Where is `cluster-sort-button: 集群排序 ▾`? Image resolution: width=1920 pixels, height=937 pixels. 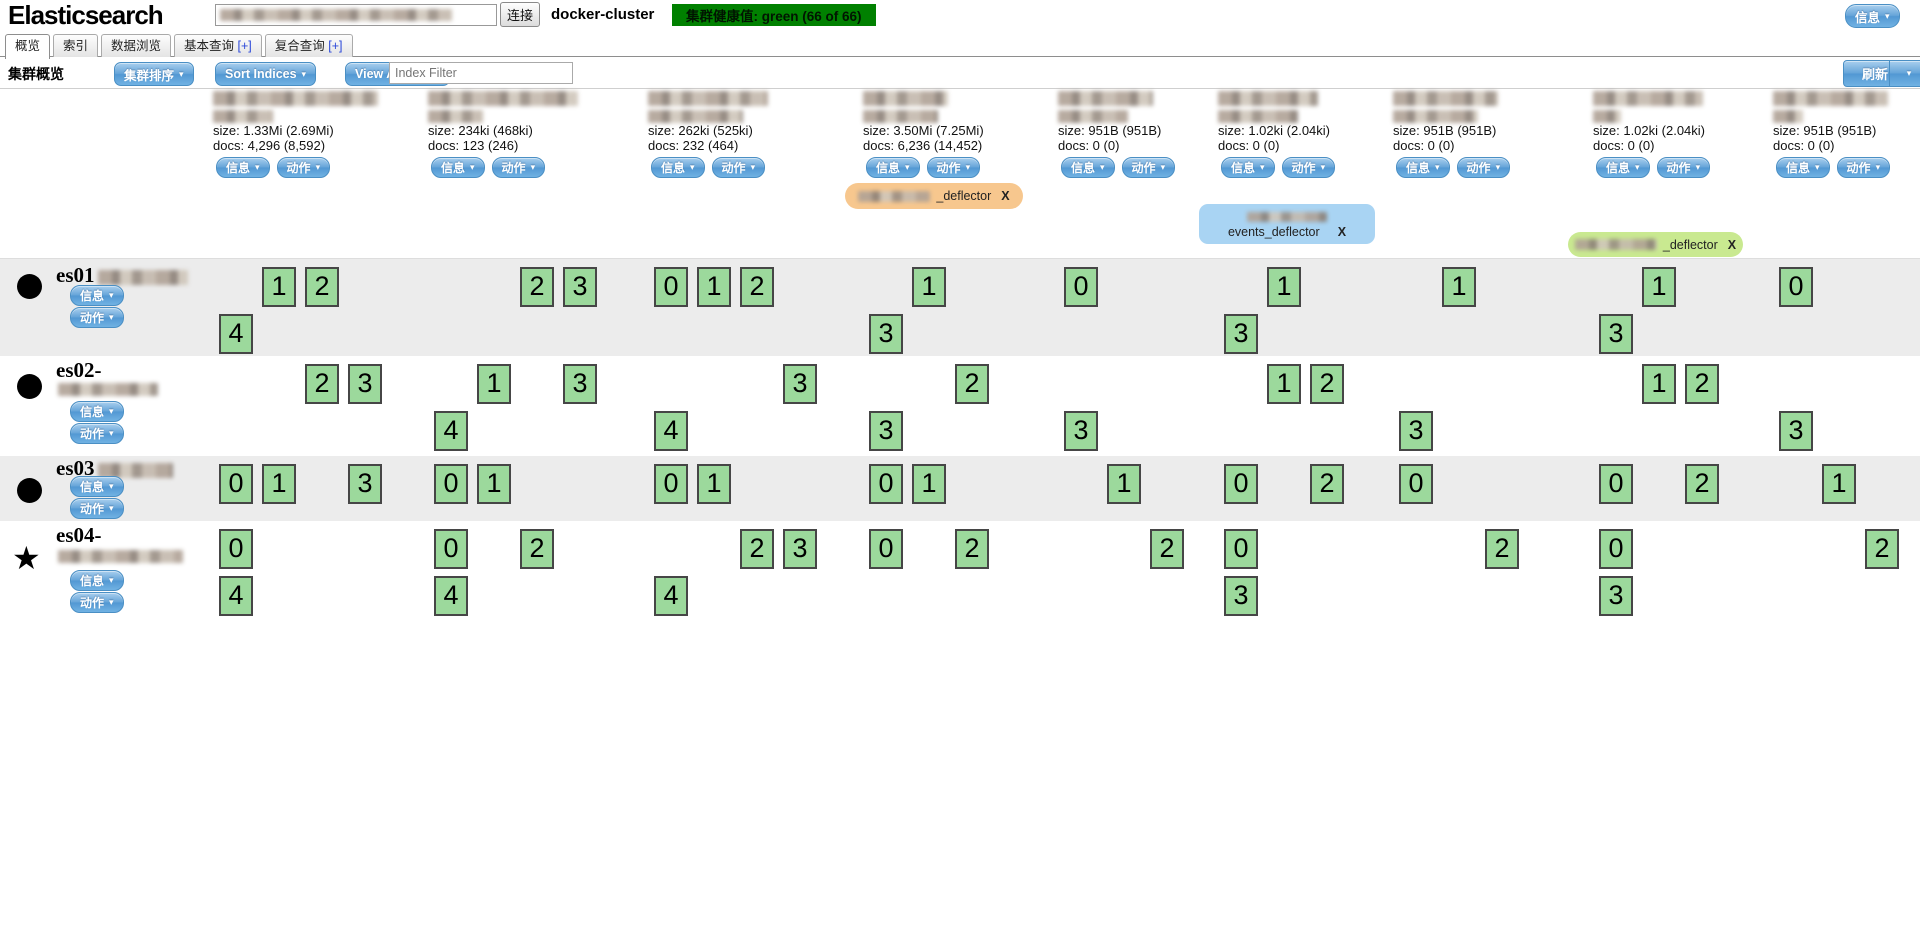
cluster-sort-button: 集群排序 ▾ is located at coordinates (154, 74).